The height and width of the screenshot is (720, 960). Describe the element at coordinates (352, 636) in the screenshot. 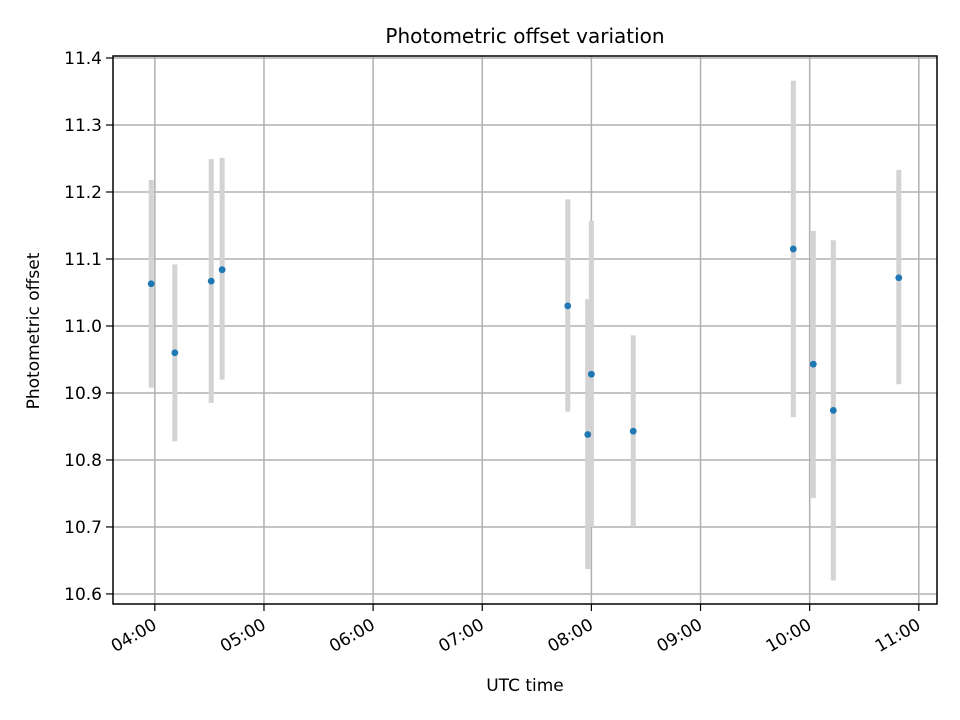

I see `x-tick-label: 06:00` at that location.